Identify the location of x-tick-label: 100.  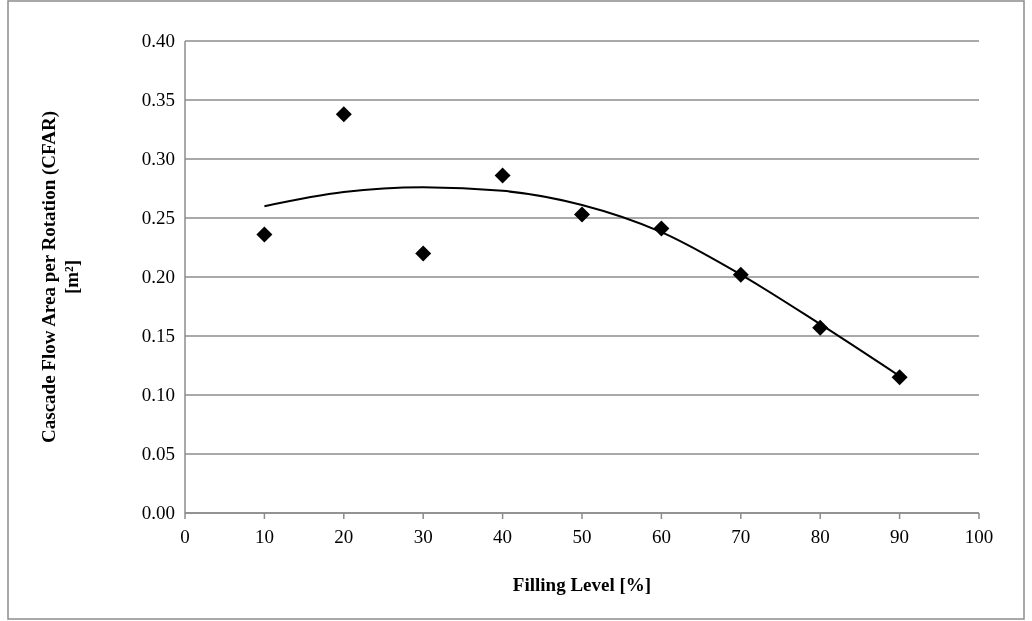
(979, 536).